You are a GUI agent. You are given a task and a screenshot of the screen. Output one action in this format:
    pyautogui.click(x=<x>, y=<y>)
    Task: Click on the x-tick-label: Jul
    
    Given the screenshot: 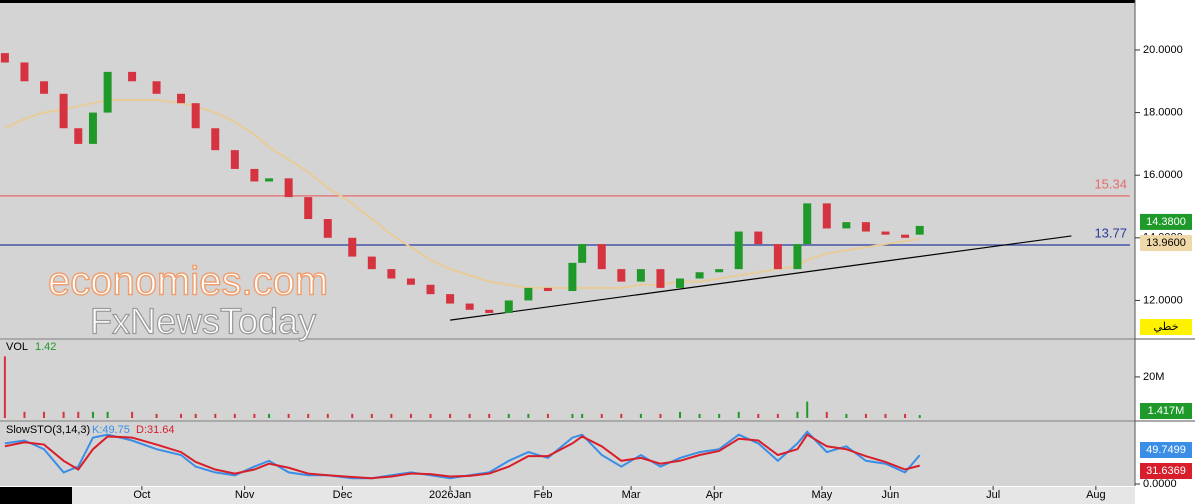 What is the action you would take?
    pyautogui.click(x=993, y=495)
    